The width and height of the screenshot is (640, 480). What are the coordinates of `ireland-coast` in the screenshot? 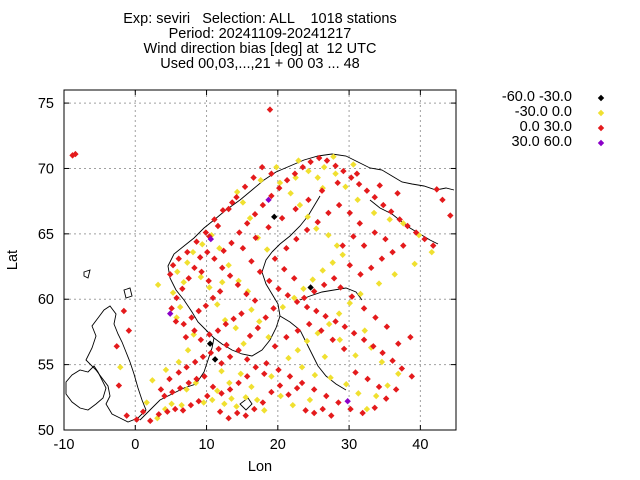 It's located at (86, 388).